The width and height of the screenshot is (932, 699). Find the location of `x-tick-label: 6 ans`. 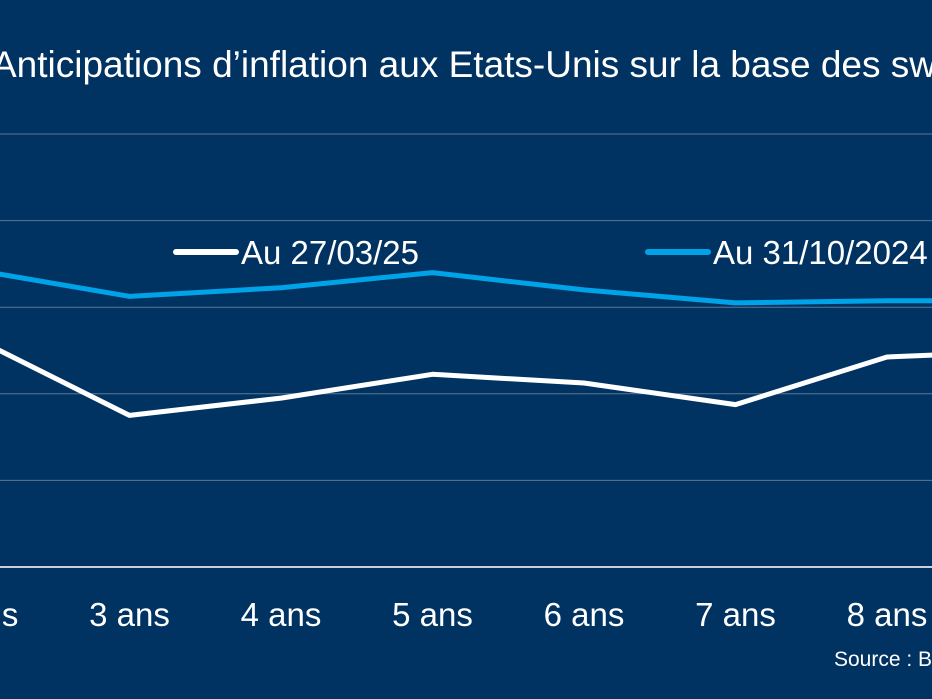

x-tick-label: 6 ans is located at coordinates (584, 614).